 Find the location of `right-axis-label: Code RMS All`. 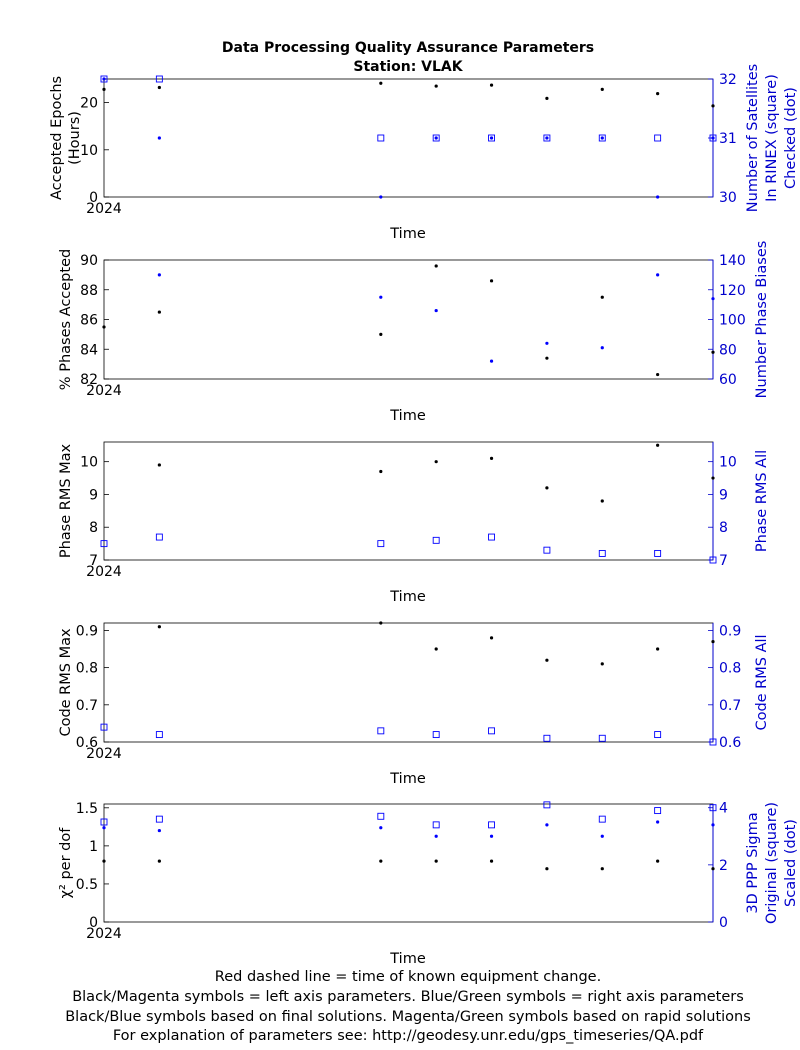

right-axis-label: Code RMS All is located at coordinates (762, 682).